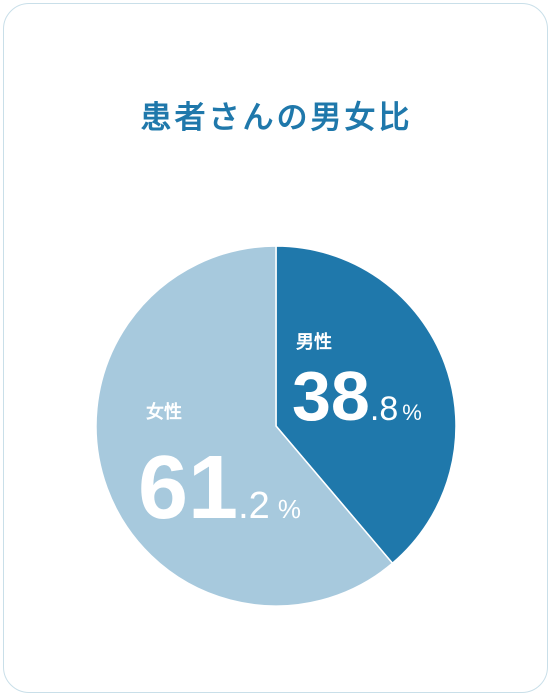 The image size is (553, 698). What do you see at coordinates (331, 396) in the screenshot?
I see `label-male-int: 38` at bounding box center [331, 396].